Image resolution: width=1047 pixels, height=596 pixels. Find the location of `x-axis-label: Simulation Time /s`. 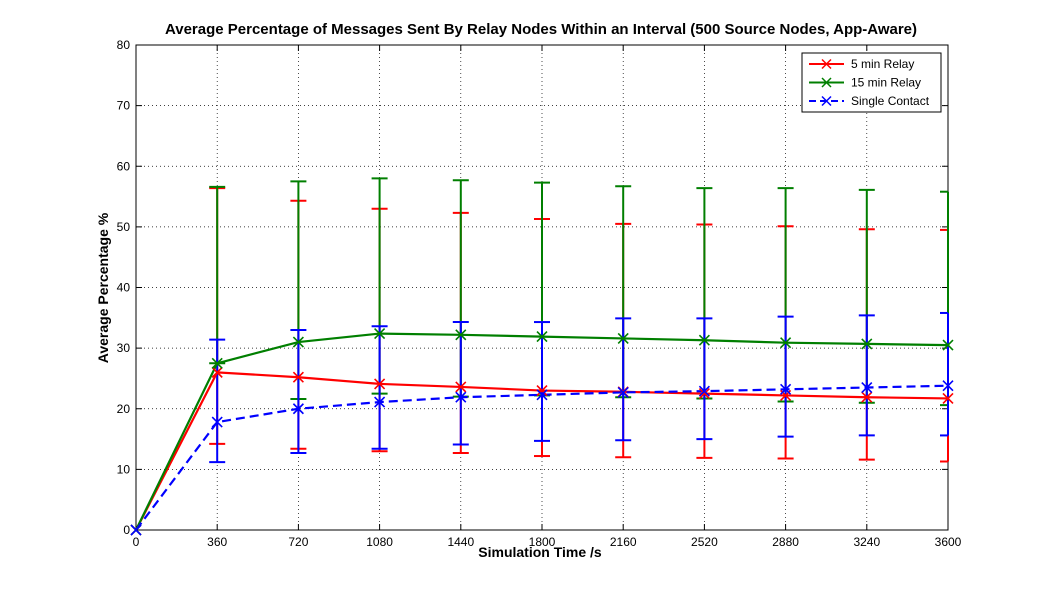

x-axis-label: Simulation Time /s is located at coordinates (540, 552).